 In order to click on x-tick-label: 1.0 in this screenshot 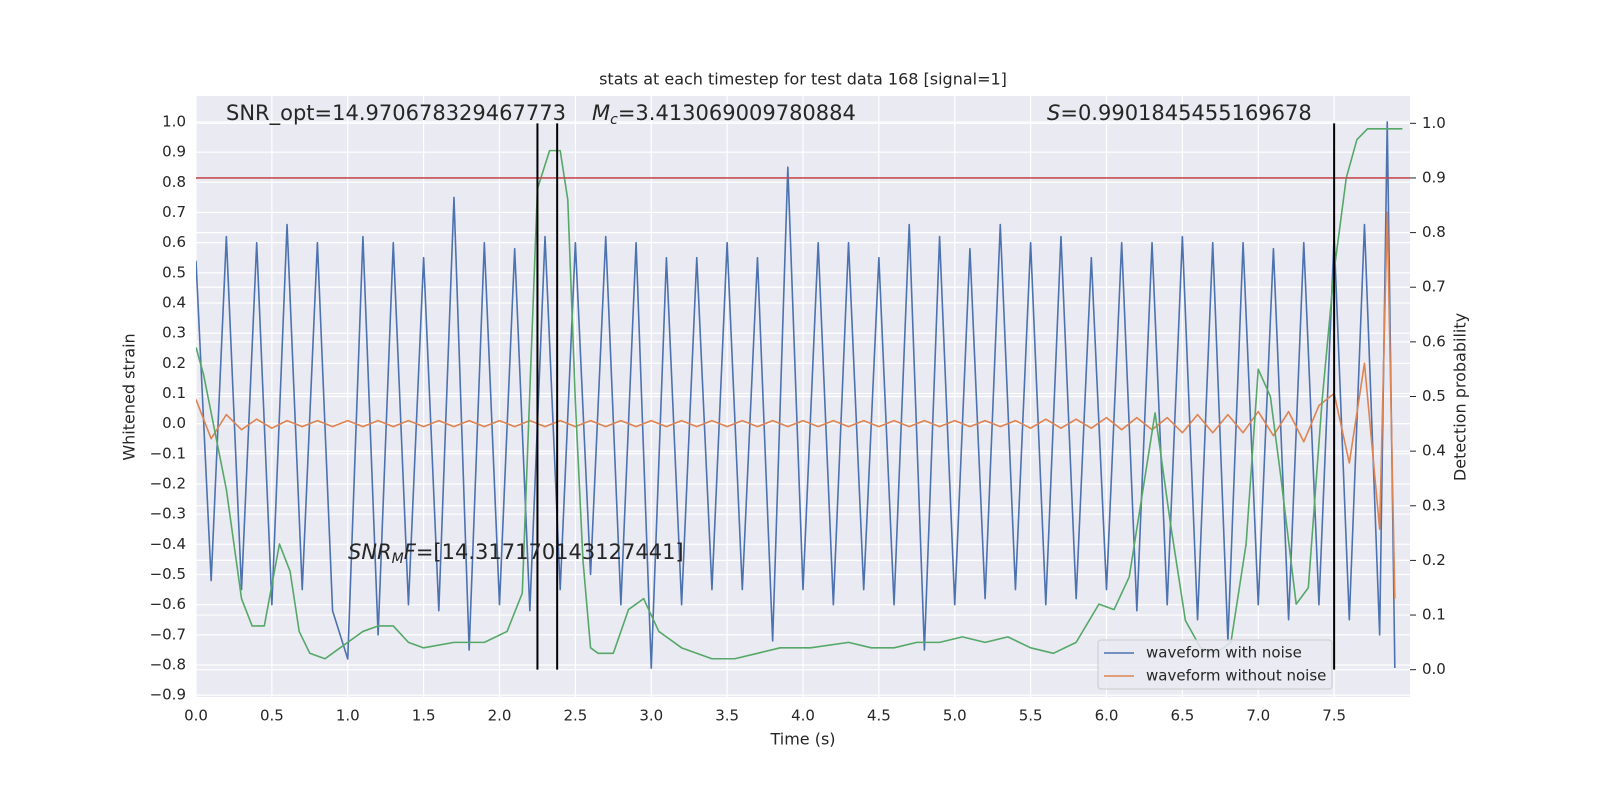, I will do `click(348, 716)`.